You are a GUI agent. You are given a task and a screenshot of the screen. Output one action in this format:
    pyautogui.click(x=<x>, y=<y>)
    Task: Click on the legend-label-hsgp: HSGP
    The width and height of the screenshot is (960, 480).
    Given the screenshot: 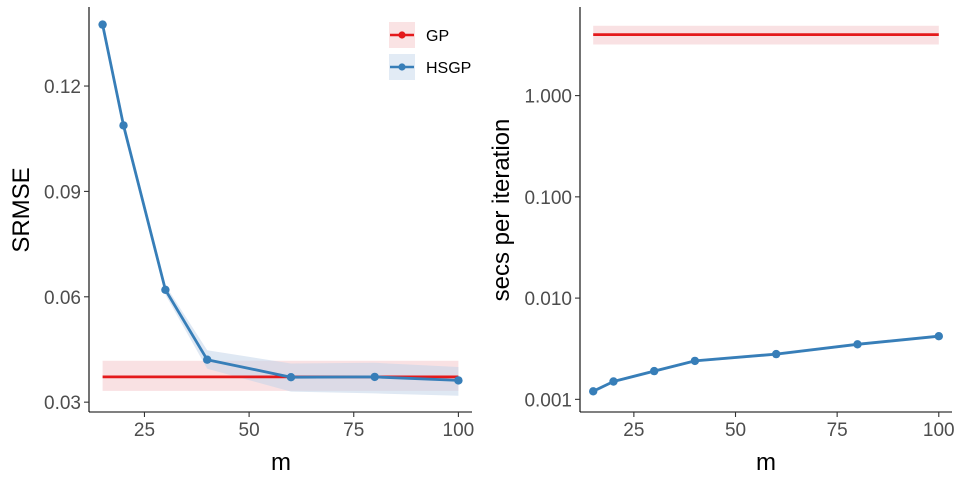 What is the action you would take?
    pyautogui.click(x=448, y=68)
    